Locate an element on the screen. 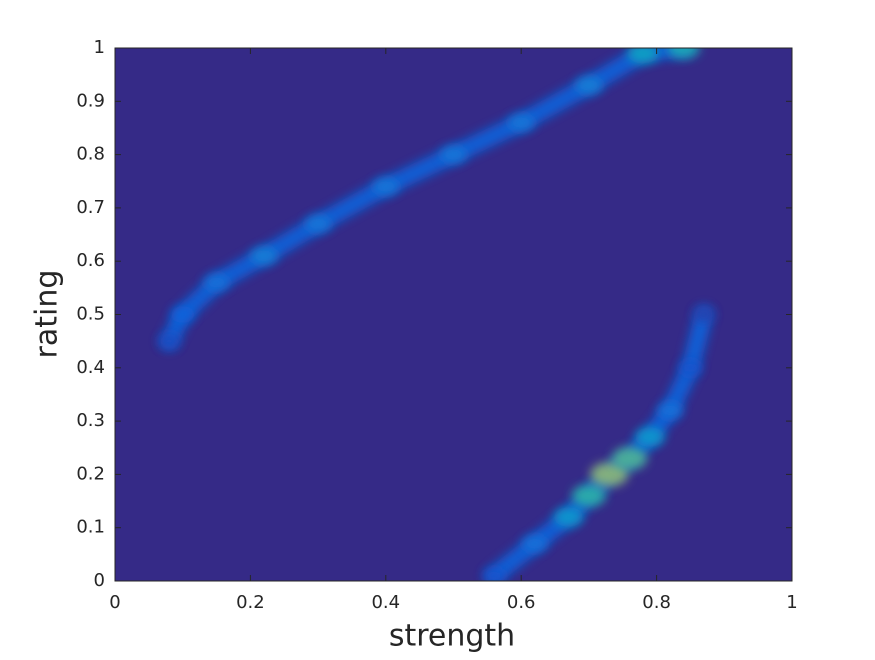 This screenshot has width=875, height=660. y-tick-label: 0.5 is located at coordinates (90, 314).